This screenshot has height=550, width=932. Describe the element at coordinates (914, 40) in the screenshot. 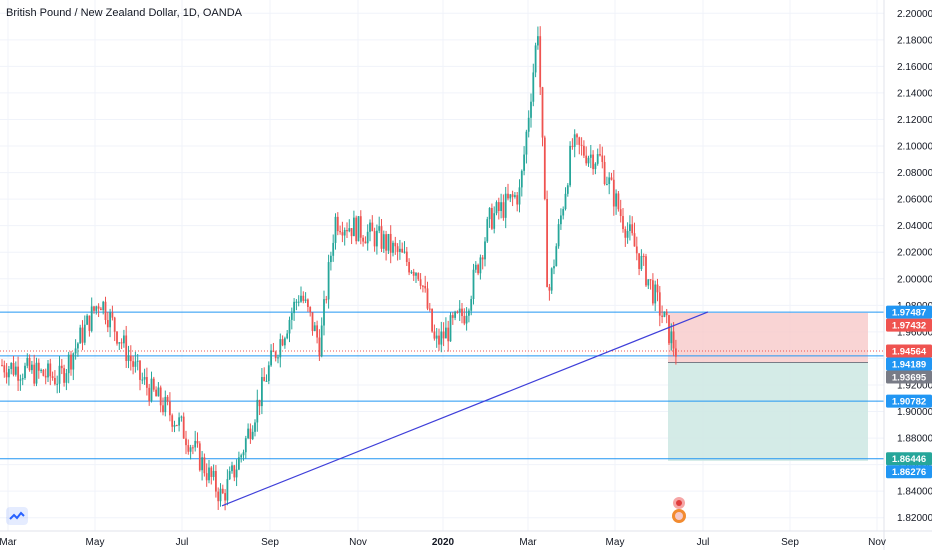

I see `y-tick-label: 2.18000` at that location.